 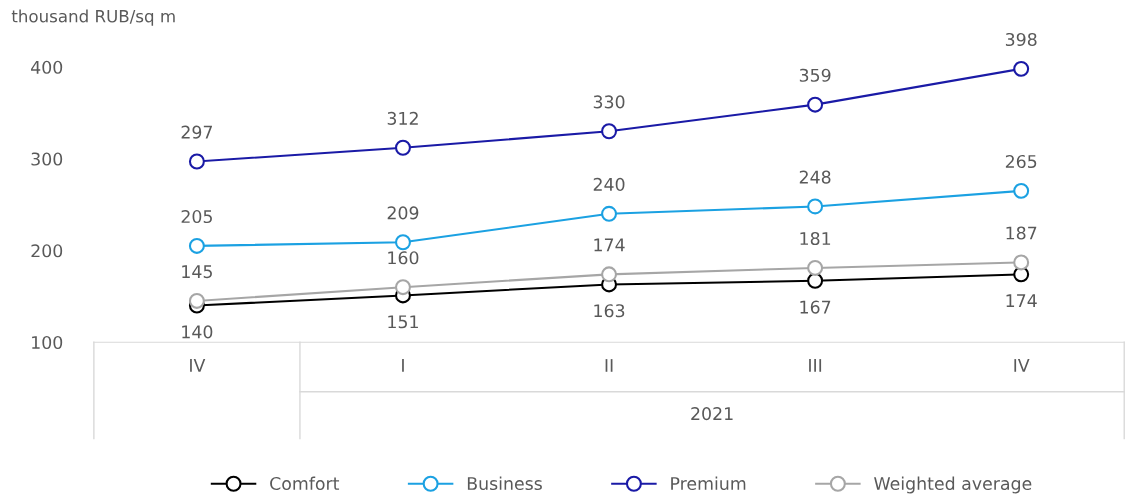 I want to click on data-label: 140, so click(x=197, y=332).